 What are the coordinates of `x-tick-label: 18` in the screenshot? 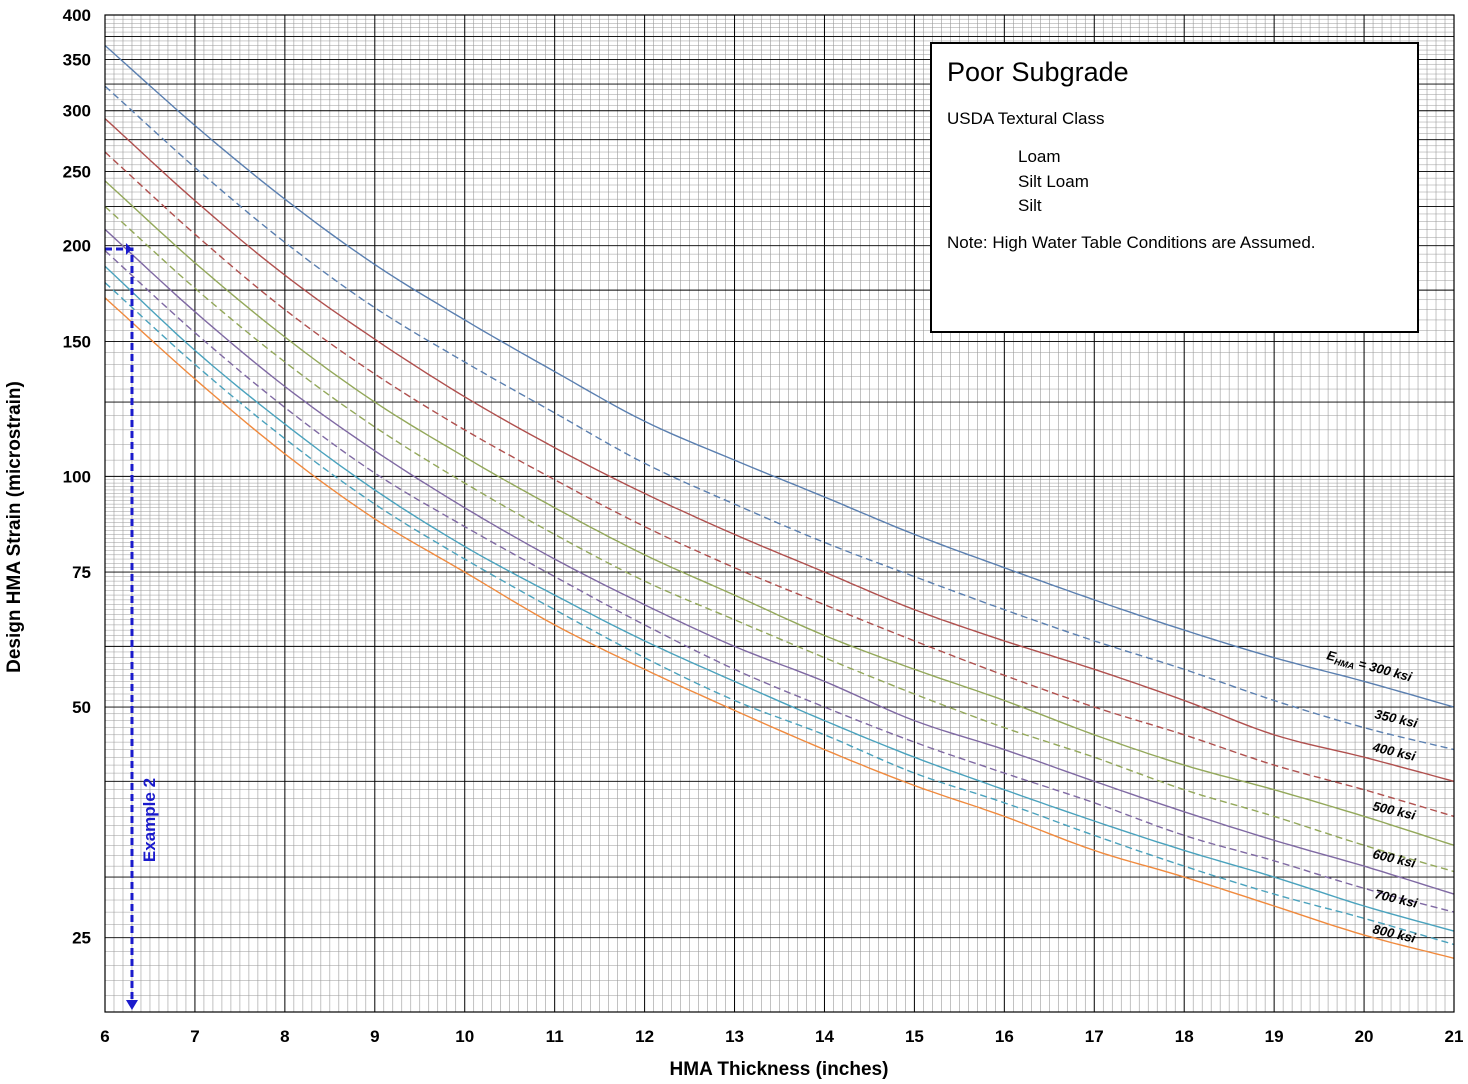 It's located at (1184, 1036).